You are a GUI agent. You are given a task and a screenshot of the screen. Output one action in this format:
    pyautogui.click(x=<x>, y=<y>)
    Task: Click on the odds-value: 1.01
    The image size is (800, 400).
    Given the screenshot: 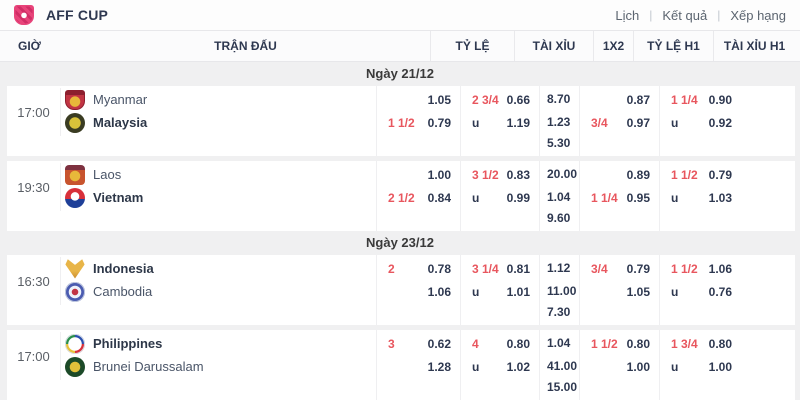 What is the action you would take?
    pyautogui.click(x=518, y=291)
    